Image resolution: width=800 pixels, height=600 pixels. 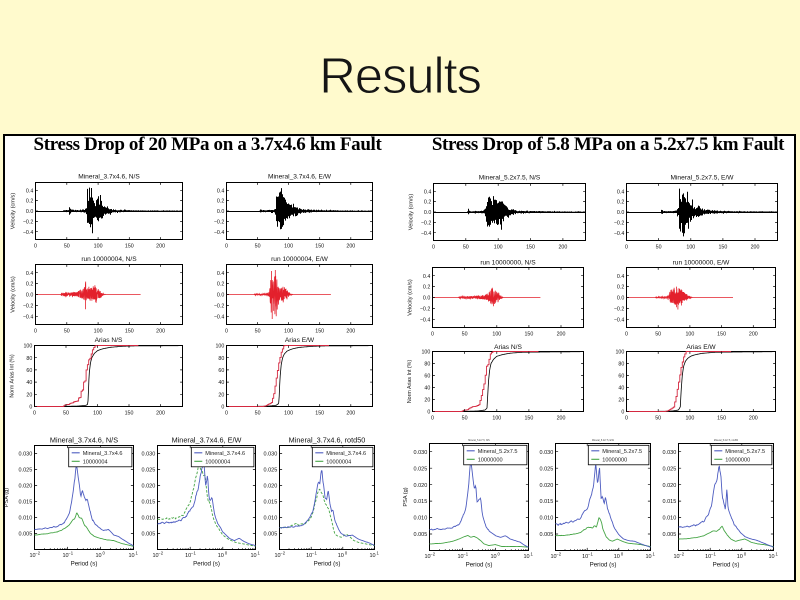 What do you see at coordinates (406, 496) in the screenshot?
I see `svg-text: PSA (g)` at bounding box center [406, 496].